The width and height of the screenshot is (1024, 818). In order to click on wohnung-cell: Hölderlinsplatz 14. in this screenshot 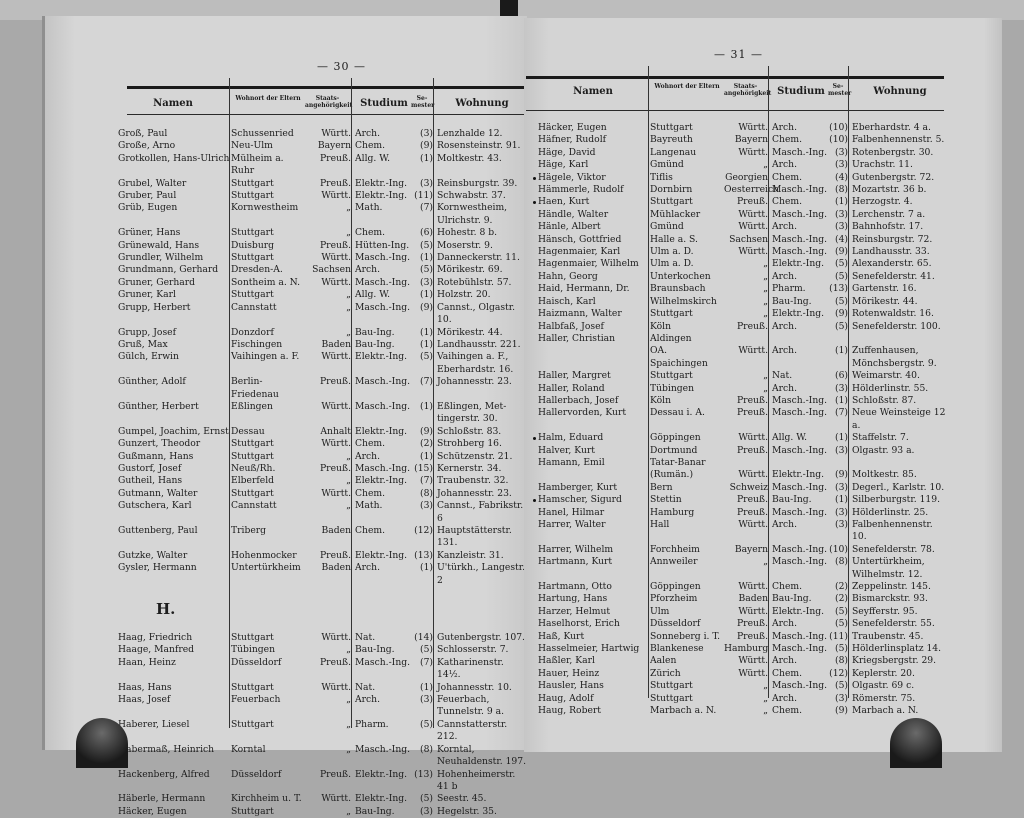, I will do `click(897, 649)`.